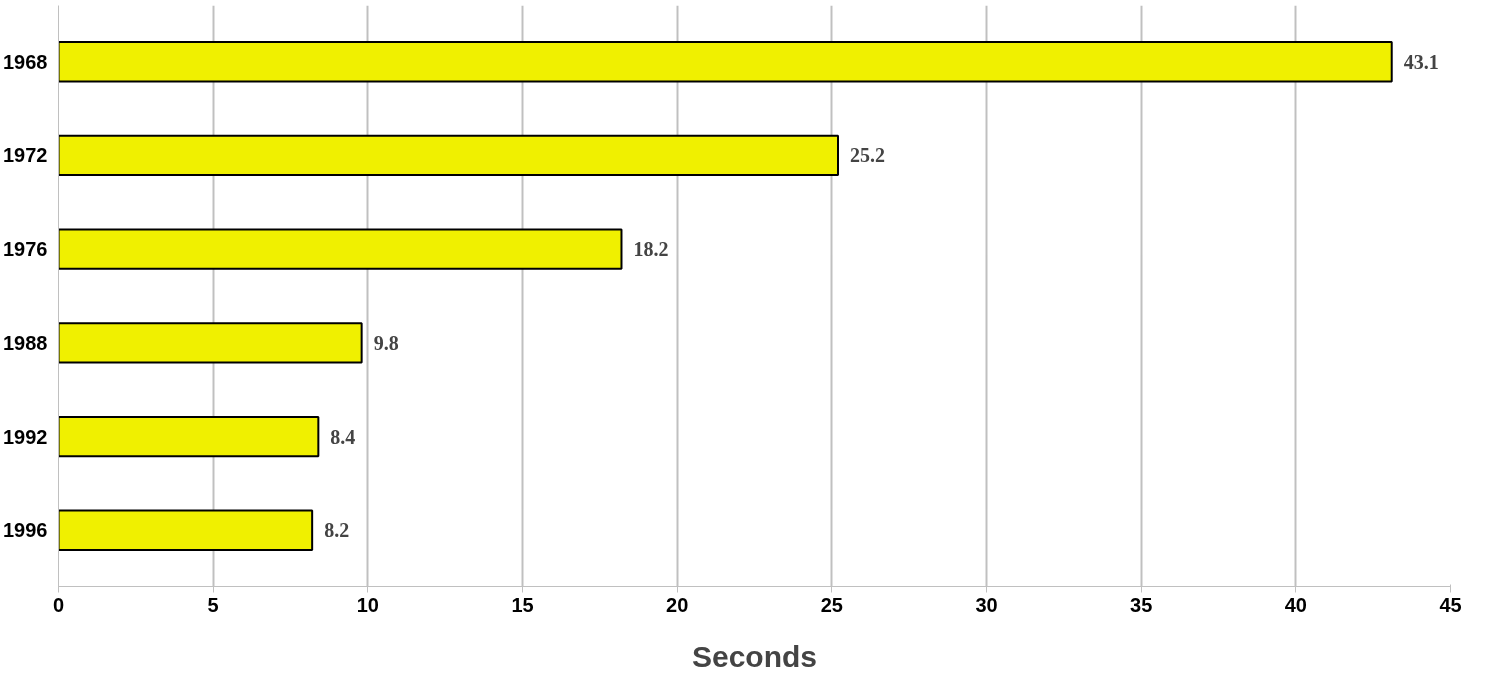 This screenshot has width=1506, height=687. I want to click on x-tick-label: 30, so click(986, 604).